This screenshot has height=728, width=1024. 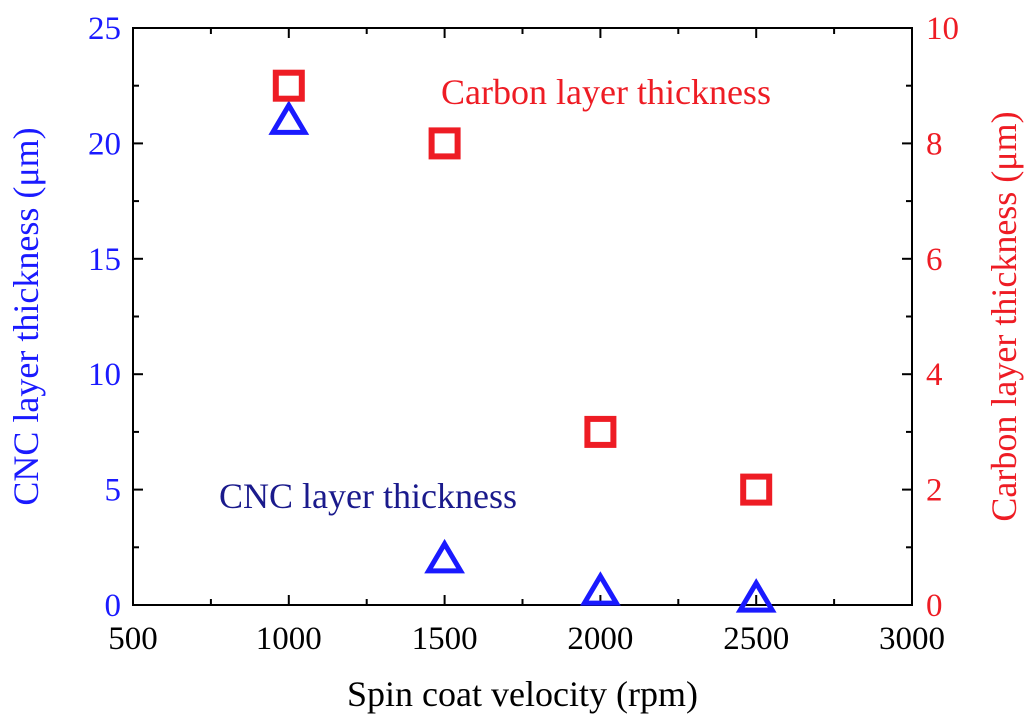 What do you see at coordinates (934, 606) in the screenshot?
I see `y-right-tick-label: 0` at bounding box center [934, 606].